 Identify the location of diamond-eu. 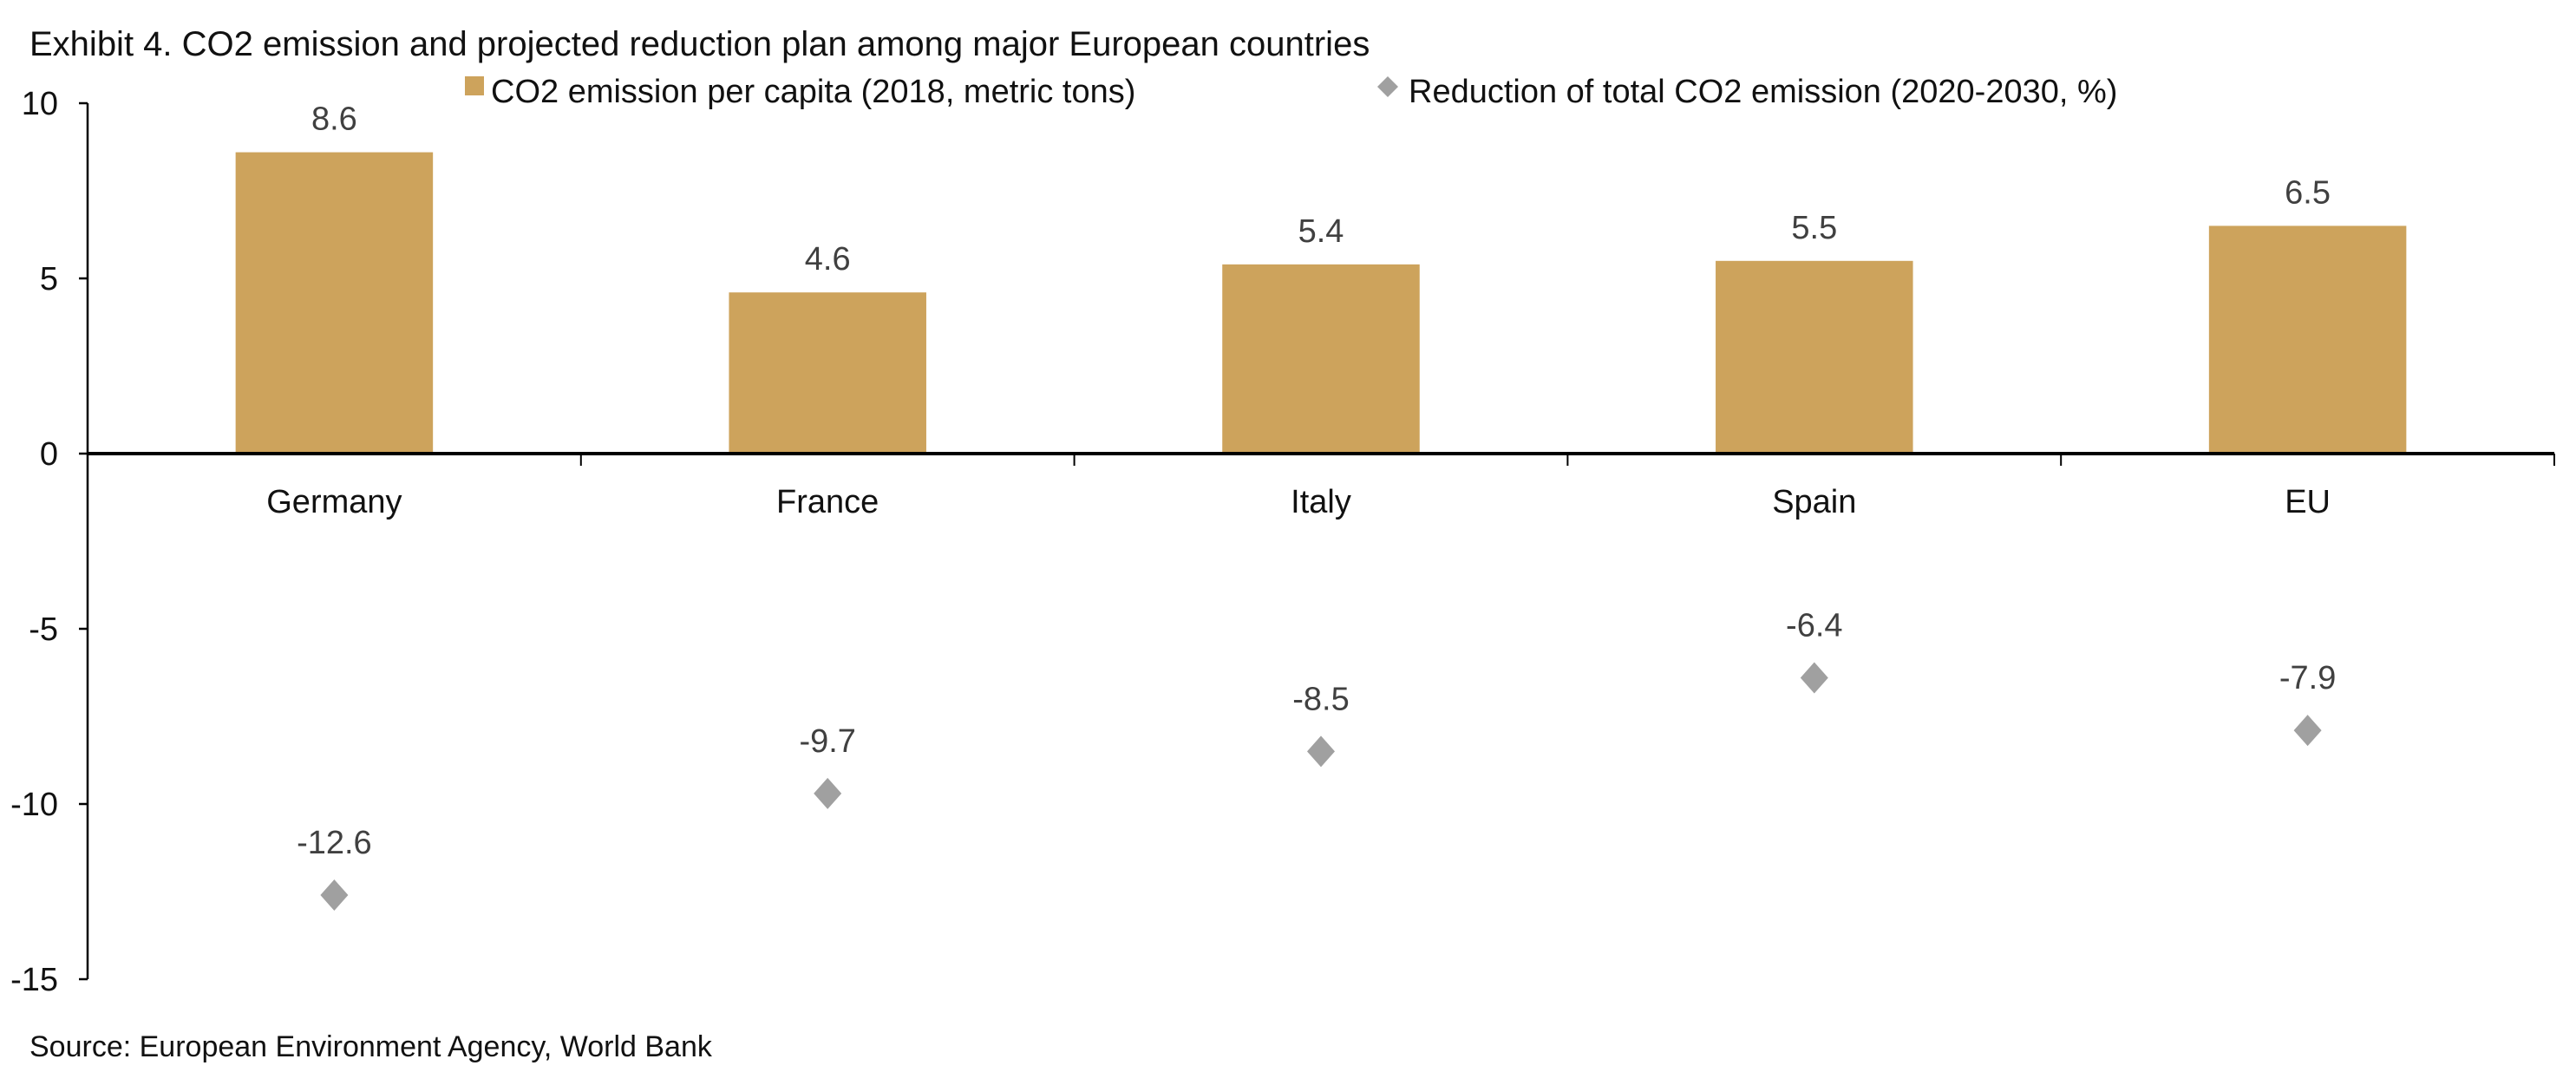
(2307, 731).